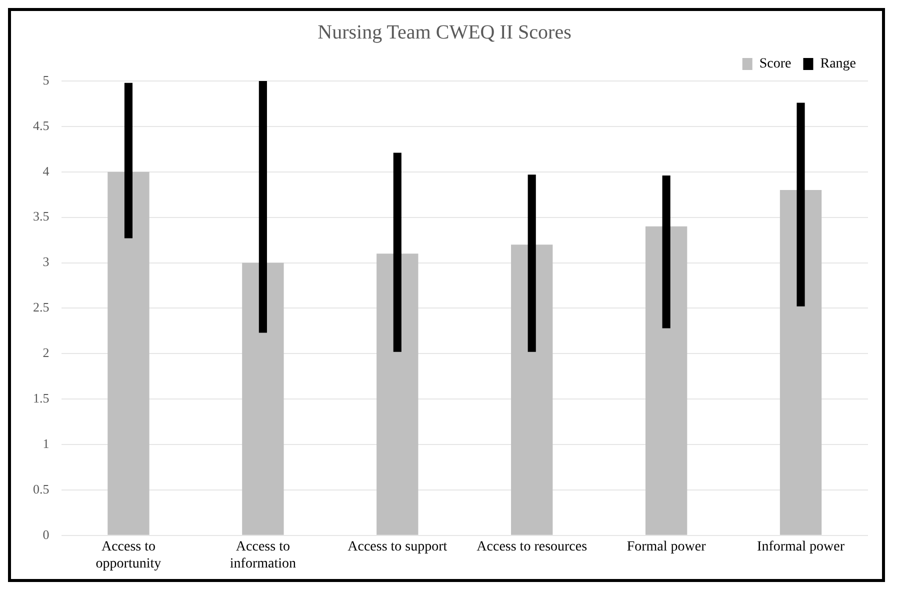  What do you see at coordinates (41, 488) in the screenshot?
I see `y-tick-label: 0.5` at bounding box center [41, 488].